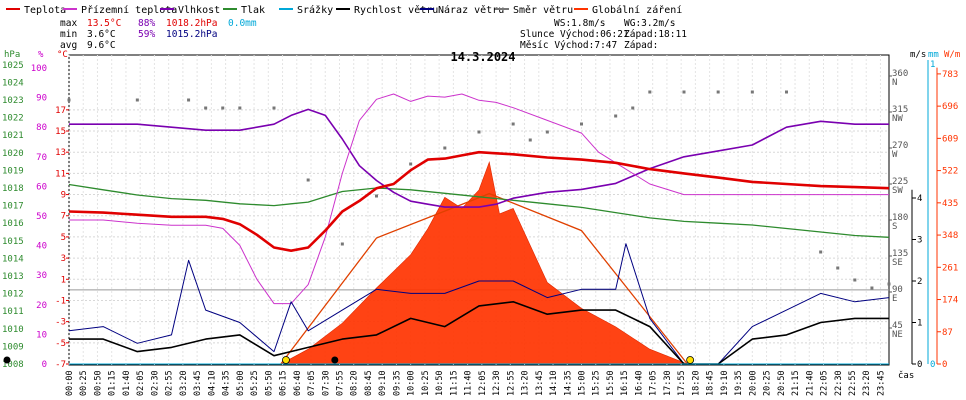  I want to click on tick-label-time: 23:45, so click(881, 383).